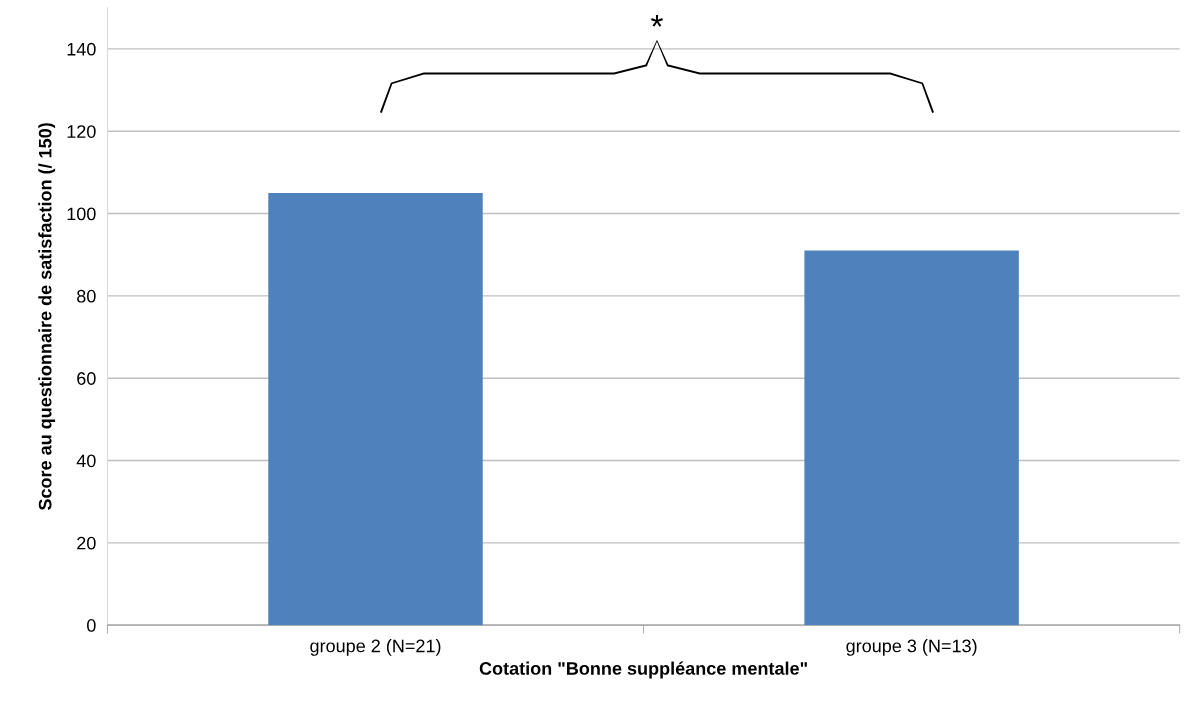 The width and height of the screenshot is (1194, 704). I want to click on x-tick-label: groupe 2 (N=21), so click(375, 647).